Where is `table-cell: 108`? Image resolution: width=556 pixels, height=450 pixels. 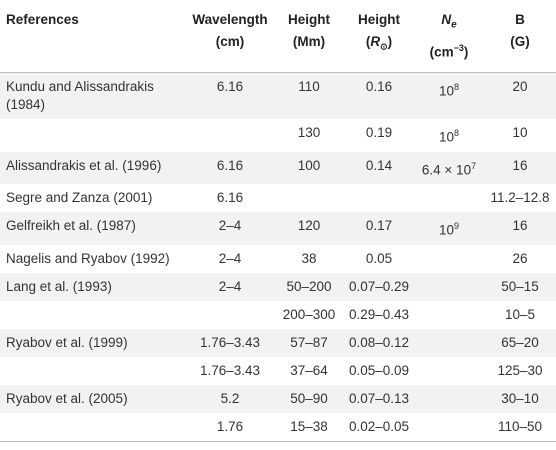 table-cell: 108 is located at coordinates (449, 96).